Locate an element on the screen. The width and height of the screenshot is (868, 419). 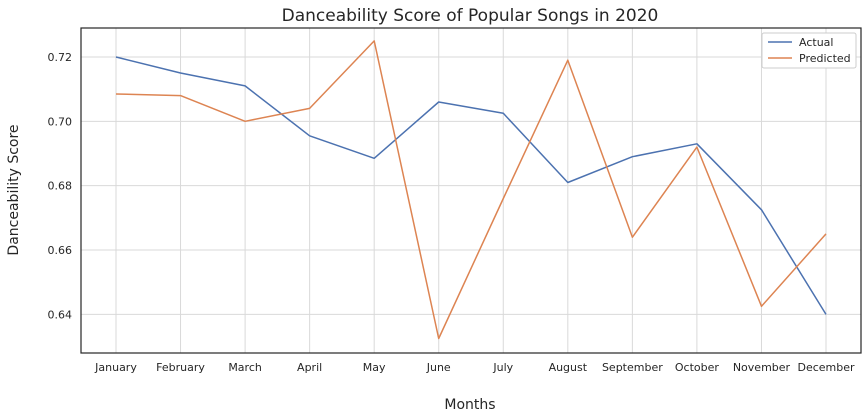
x-tick-label: February is located at coordinates (180, 367).